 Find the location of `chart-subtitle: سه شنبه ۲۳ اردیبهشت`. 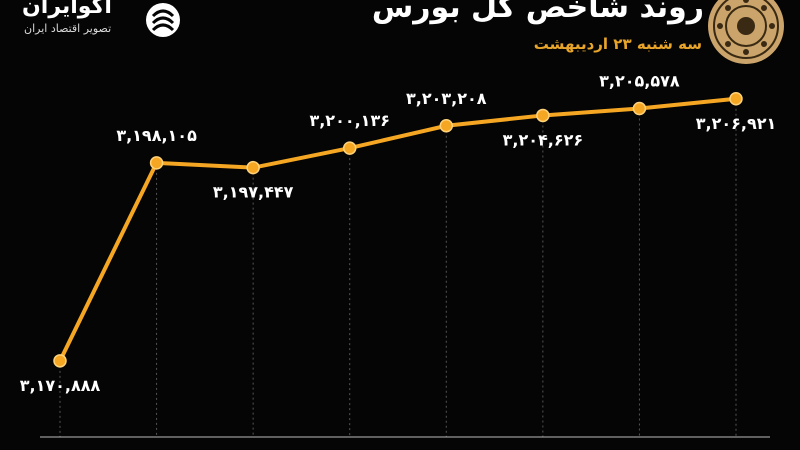

chart-subtitle: سه شنبه ۲۳ اردیبهشت is located at coordinates (617, 44).